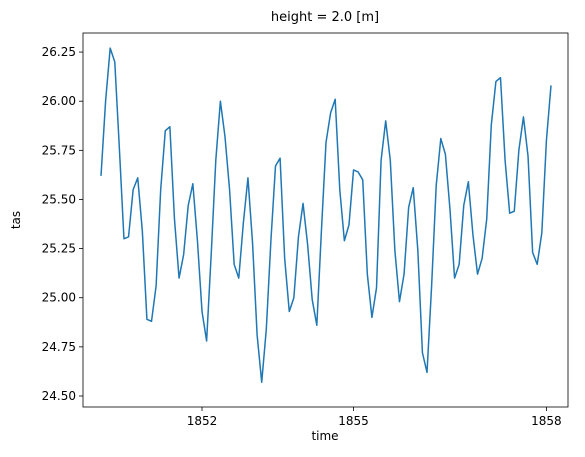 The image size is (585, 457). What do you see at coordinates (202, 421) in the screenshot?
I see `x-tick-label: 1852` at bounding box center [202, 421].